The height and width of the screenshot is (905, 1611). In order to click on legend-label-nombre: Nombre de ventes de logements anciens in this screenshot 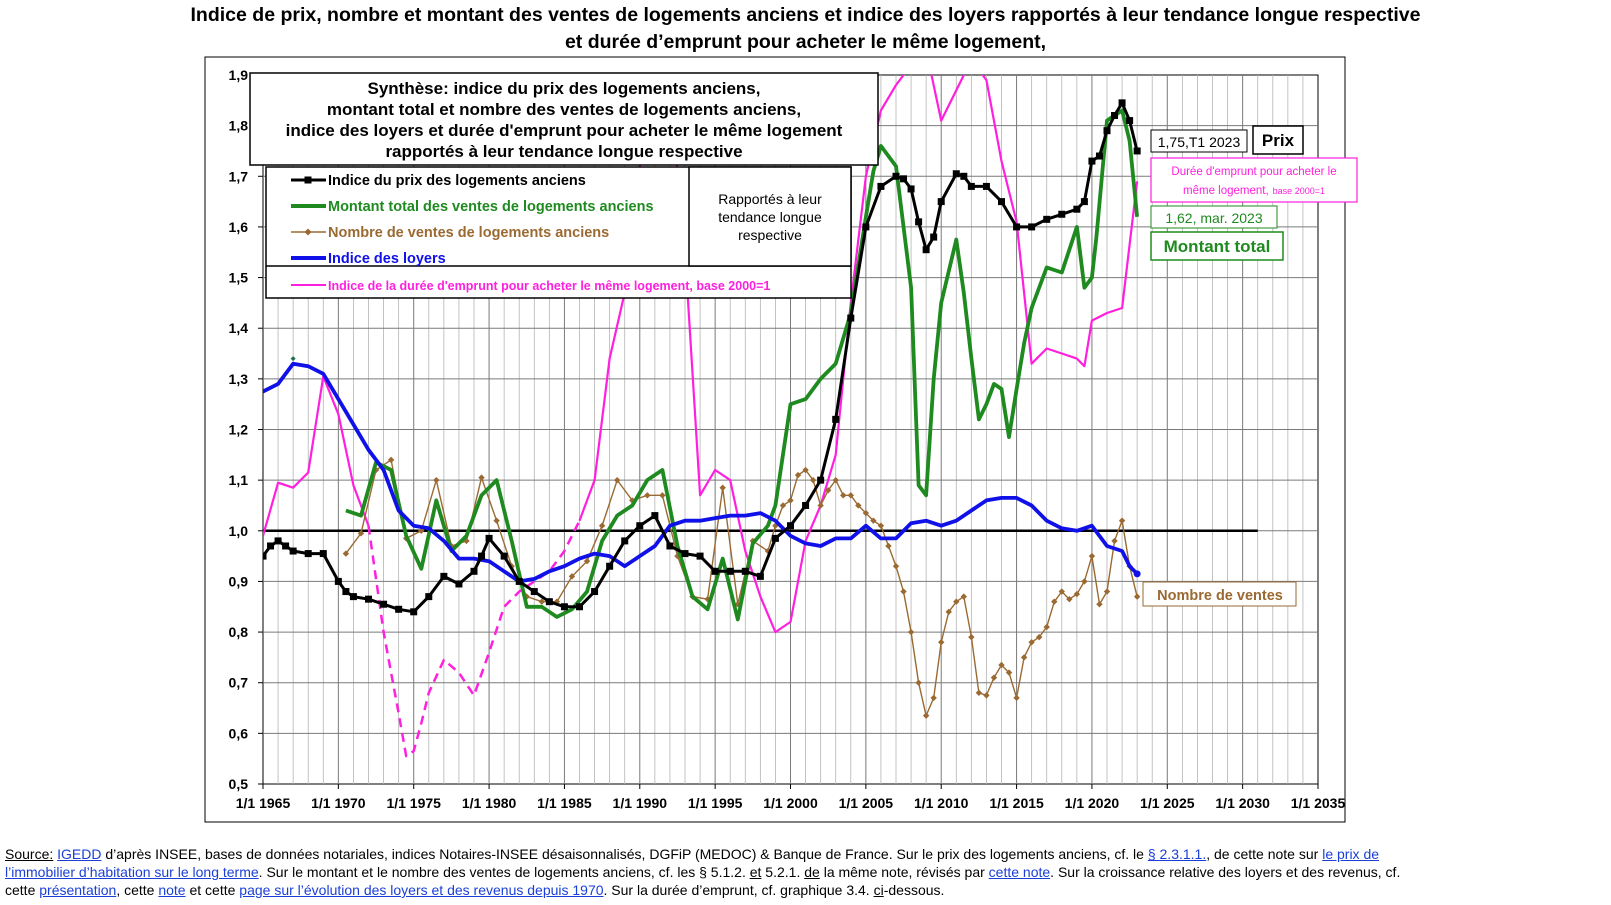, I will do `click(468, 233)`.